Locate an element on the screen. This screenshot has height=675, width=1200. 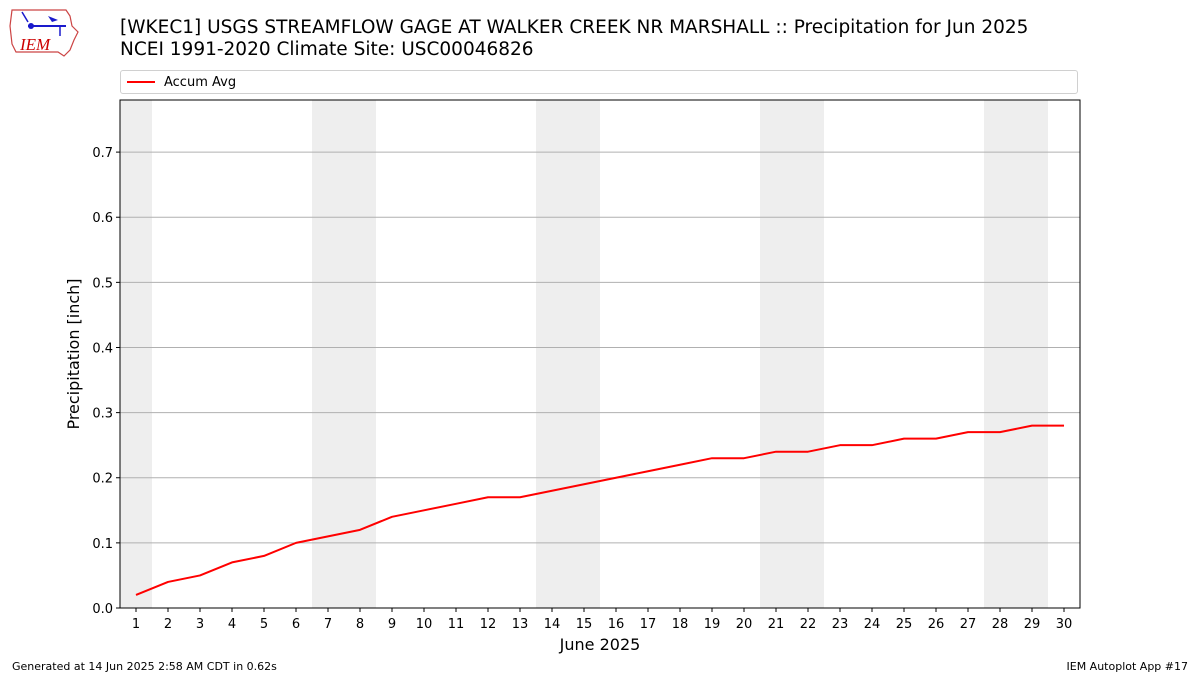
x-tick-label: 23 is located at coordinates (840, 624).